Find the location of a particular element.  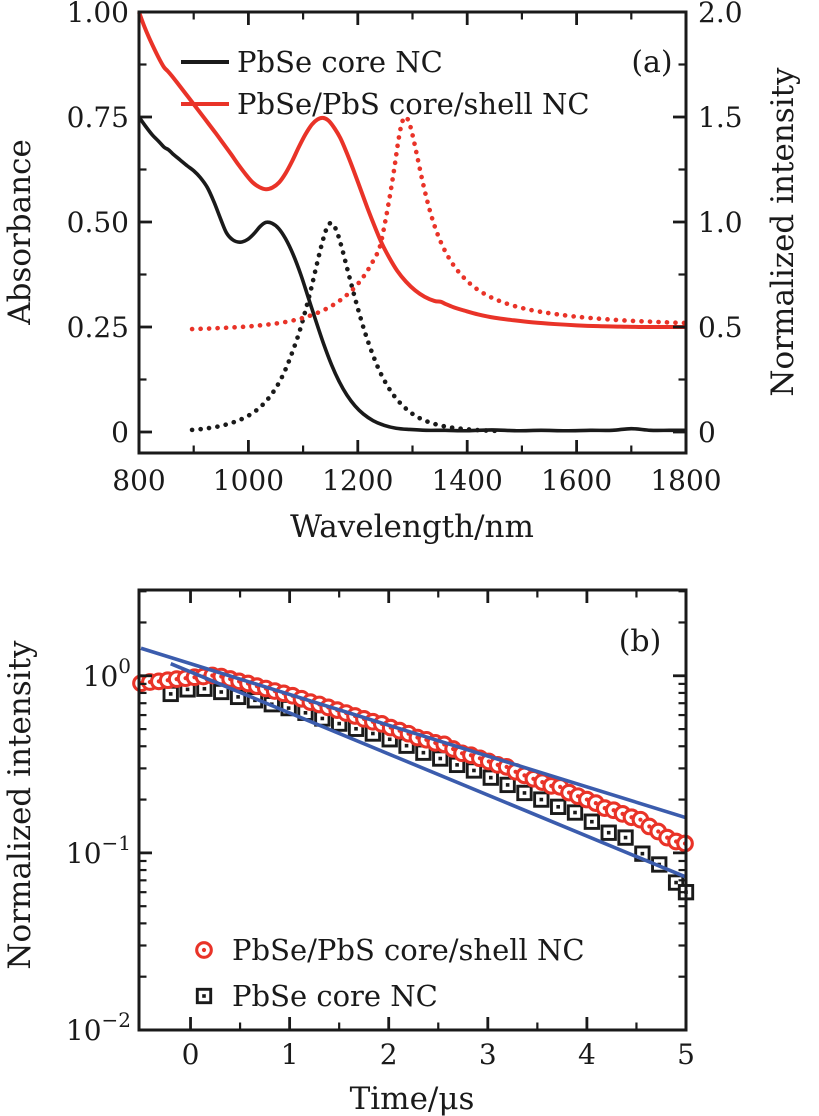

x-tick-label: 1200 is located at coordinates (357, 480).